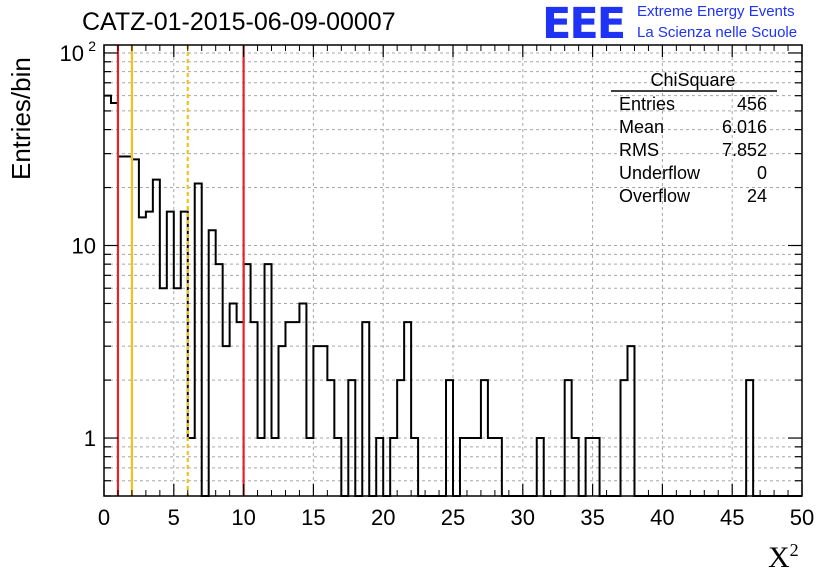 Image resolution: width=836 pixels, height=575 pixels. What do you see at coordinates (313, 517) in the screenshot?
I see `x-tick-label: 15` at bounding box center [313, 517].